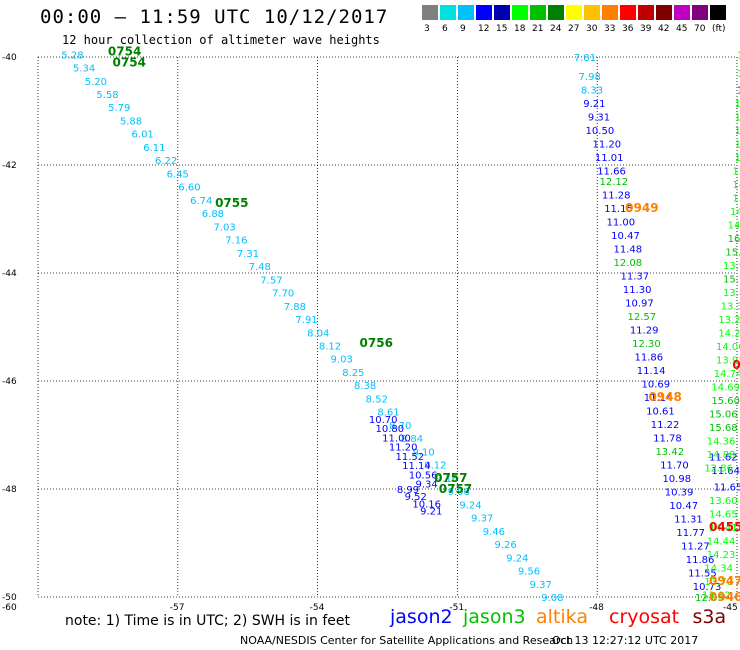 The height and width of the screenshot is (650, 740). I want to click on color-scale-label: 9, so click(463, 29).